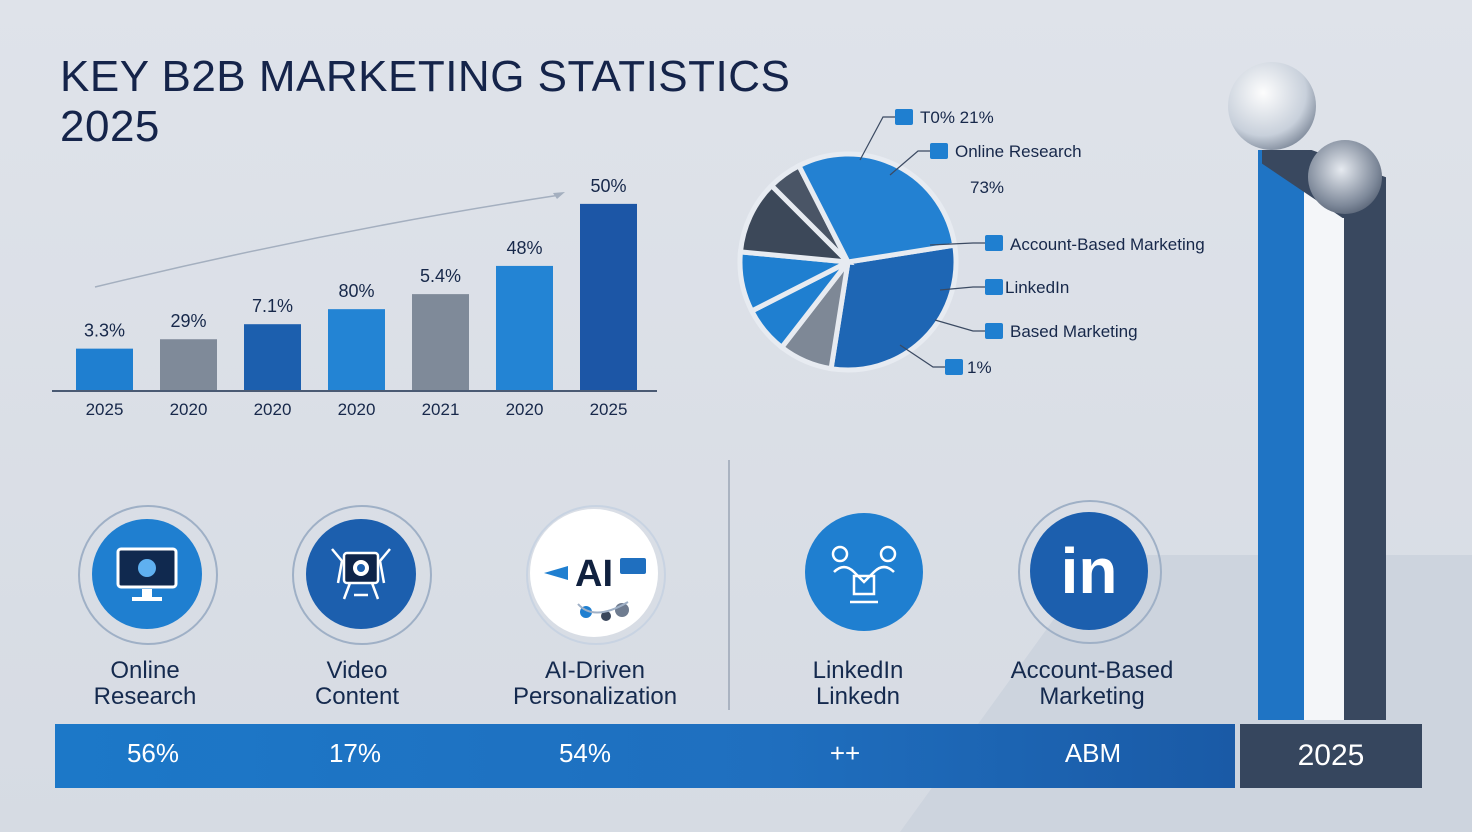 Image resolution: width=1472 pixels, height=832 pixels. Describe the element at coordinates (608, 186) in the screenshot. I see `bar-value-label-6: 50%` at that location.